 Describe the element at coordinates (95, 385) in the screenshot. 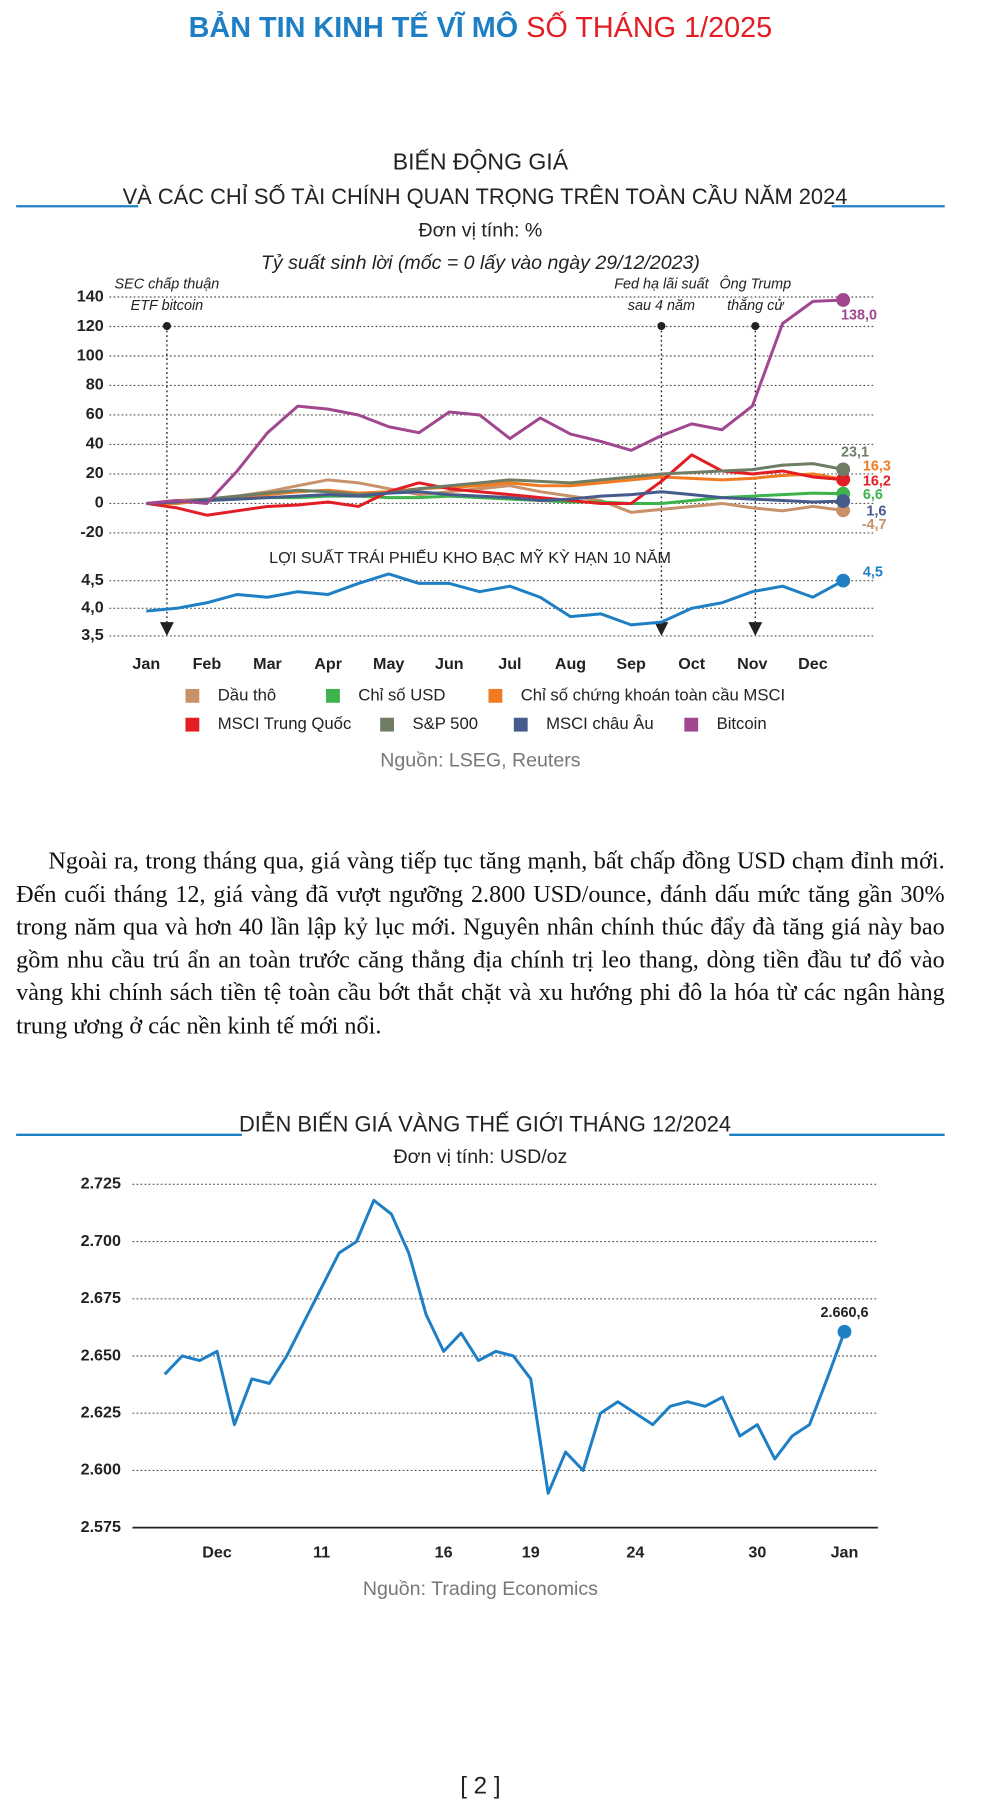

I see `y-tick-label: 80` at that location.